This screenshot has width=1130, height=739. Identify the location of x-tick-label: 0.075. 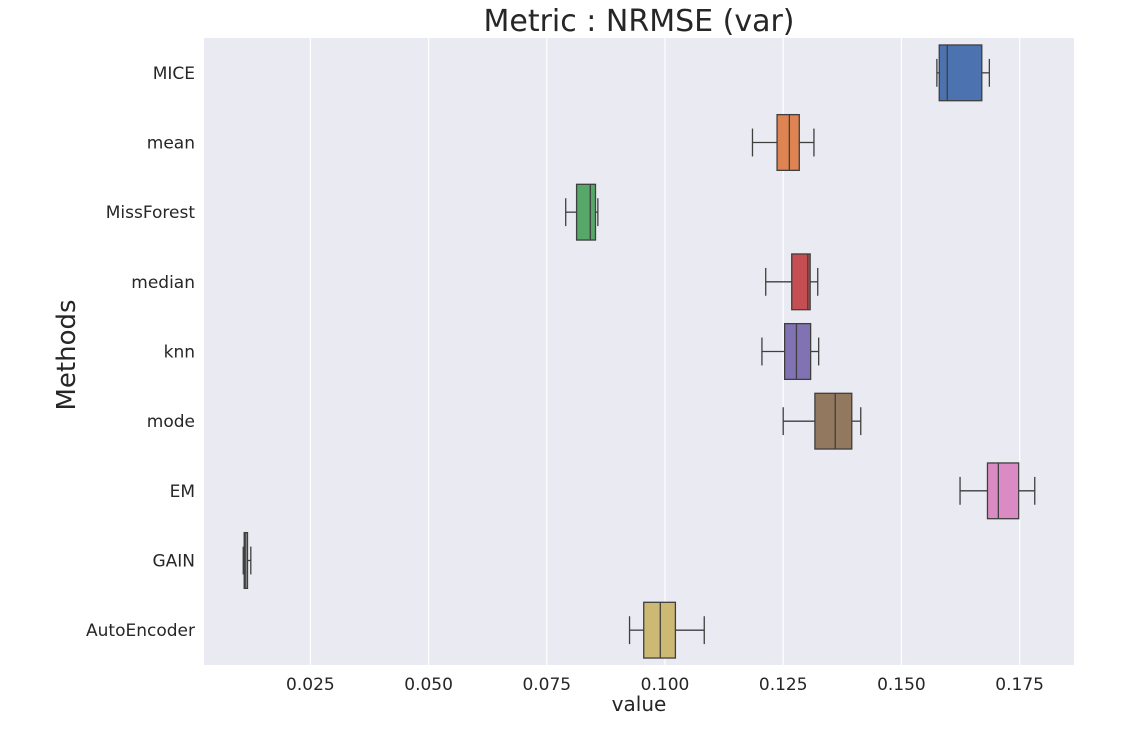
(546, 685).